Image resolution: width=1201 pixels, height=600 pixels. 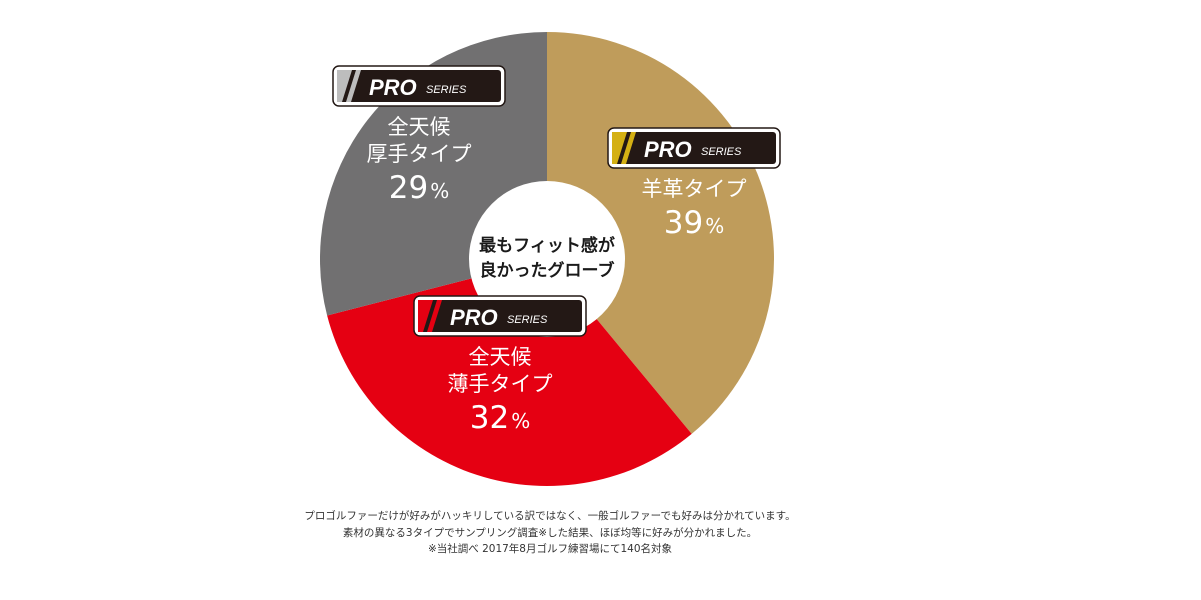 I want to click on slice-label-2-line-2: 薄手タイプ, so click(x=500, y=384).